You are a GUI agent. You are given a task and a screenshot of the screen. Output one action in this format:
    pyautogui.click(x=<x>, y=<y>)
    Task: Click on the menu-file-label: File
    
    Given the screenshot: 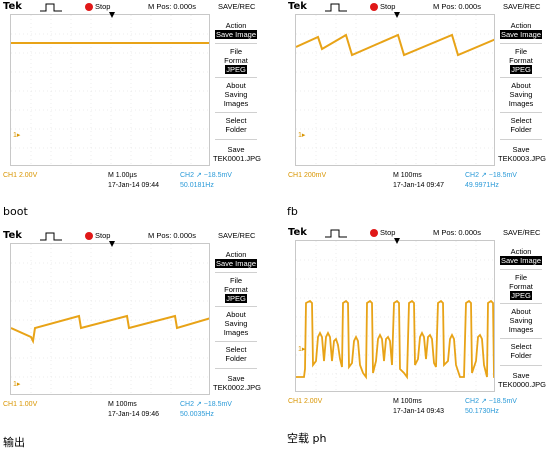 What is the action you would take?
    pyautogui.click(x=521, y=277)
    